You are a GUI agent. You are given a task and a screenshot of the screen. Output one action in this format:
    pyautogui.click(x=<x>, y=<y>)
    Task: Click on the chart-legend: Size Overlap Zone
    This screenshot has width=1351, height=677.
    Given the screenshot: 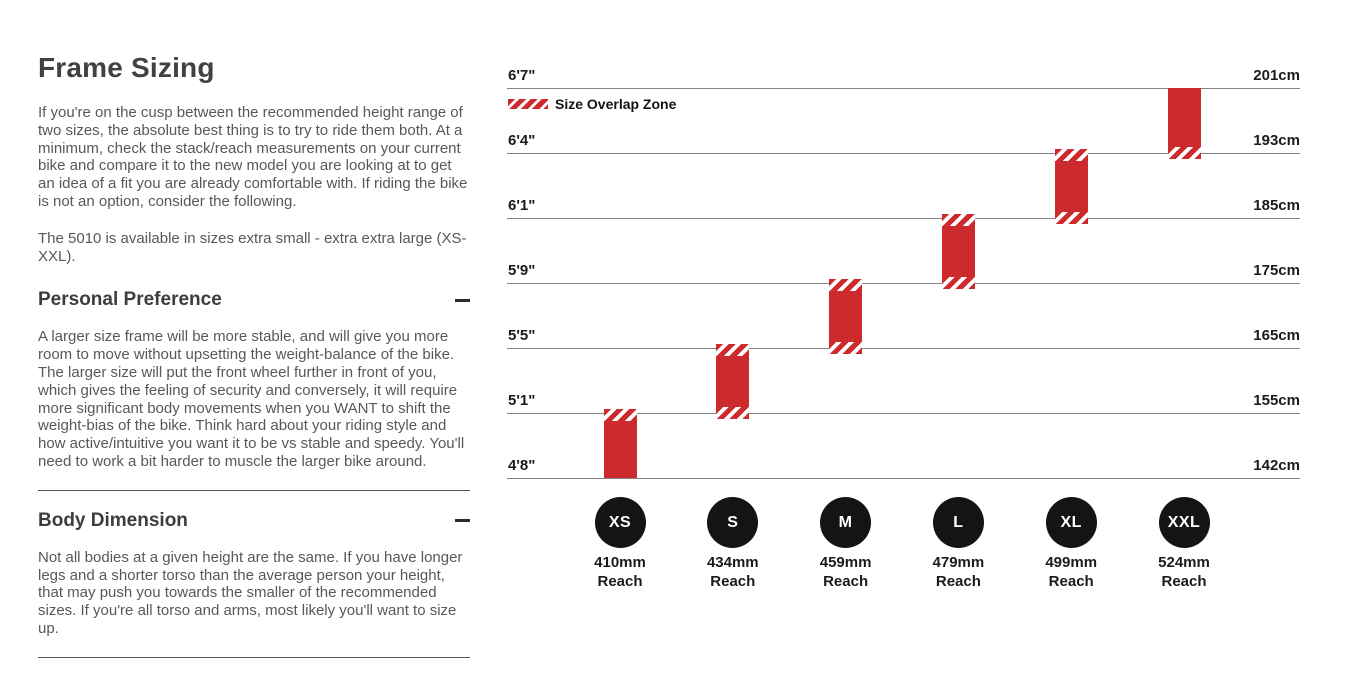 What is the action you would take?
    pyautogui.click(x=592, y=104)
    